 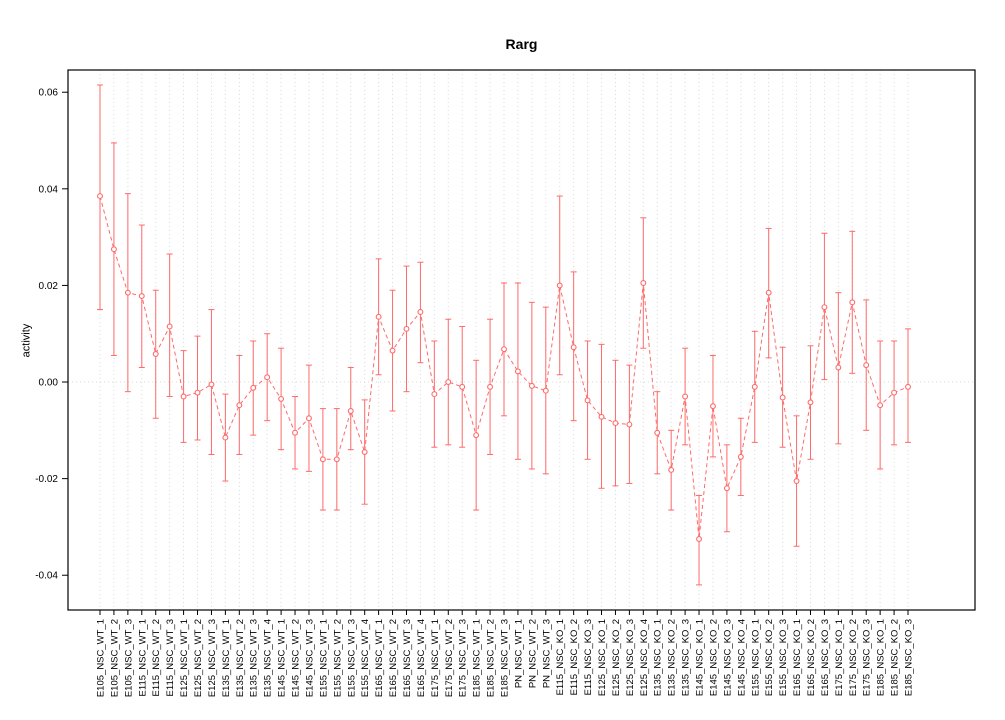 What do you see at coordinates (755, 657) in the screenshot?
I see `svg-text: E155_NSC_KO_1` at bounding box center [755, 657].